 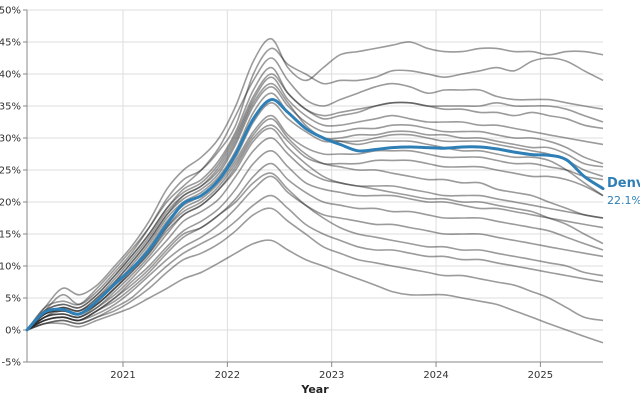 What do you see at coordinates (623, 183) in the screenshot?
I see `highlight-series-name: Denver` at bounding box center [623, 183].